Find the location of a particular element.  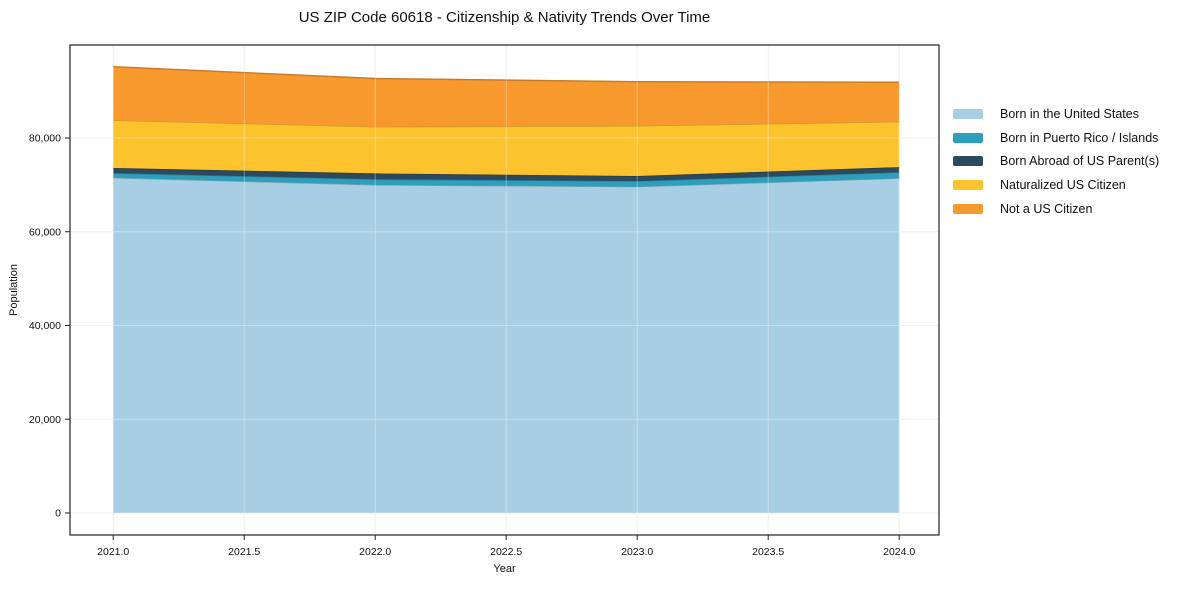

x-axis-label: Year is located at coordinates (504, 569).